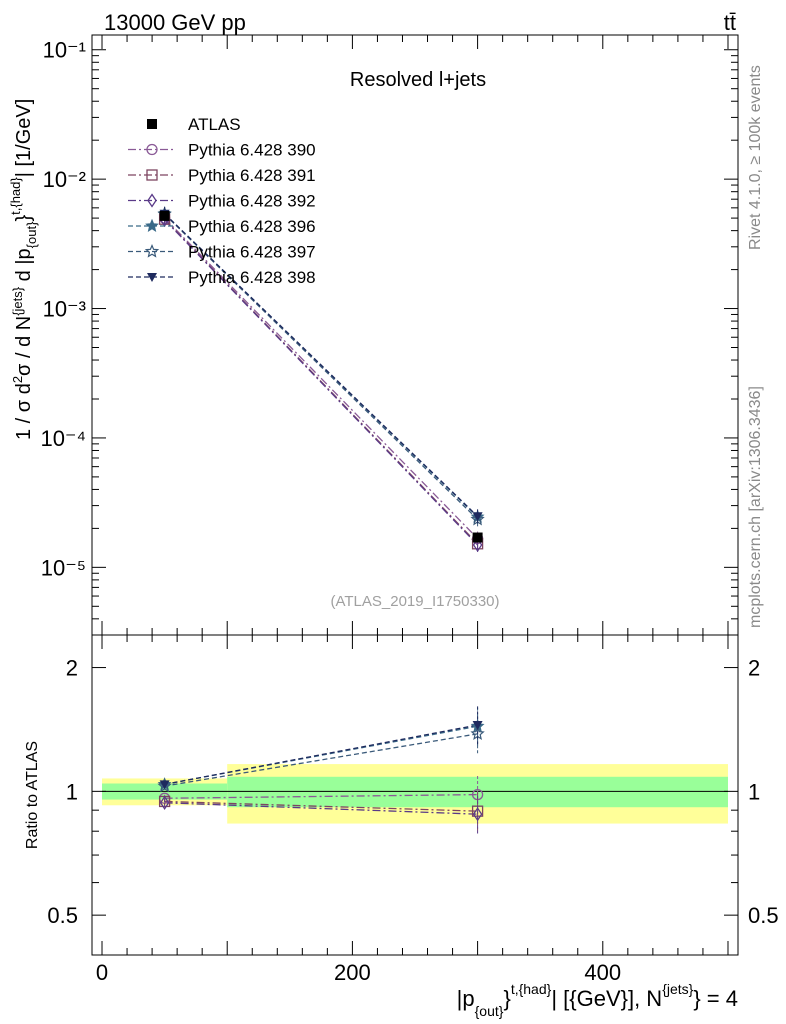  I want to click on process-label: tt̄, so click(730, 22).